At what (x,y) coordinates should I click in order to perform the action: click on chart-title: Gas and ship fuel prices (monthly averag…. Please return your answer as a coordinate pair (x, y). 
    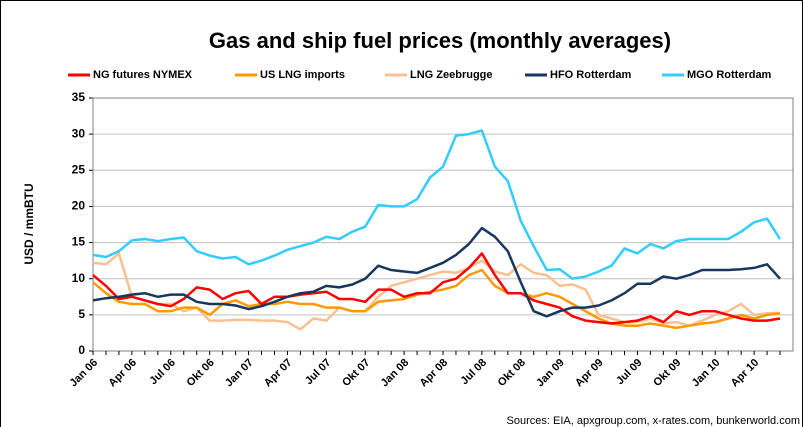
    Looking at the image, I should click on (440, 40).